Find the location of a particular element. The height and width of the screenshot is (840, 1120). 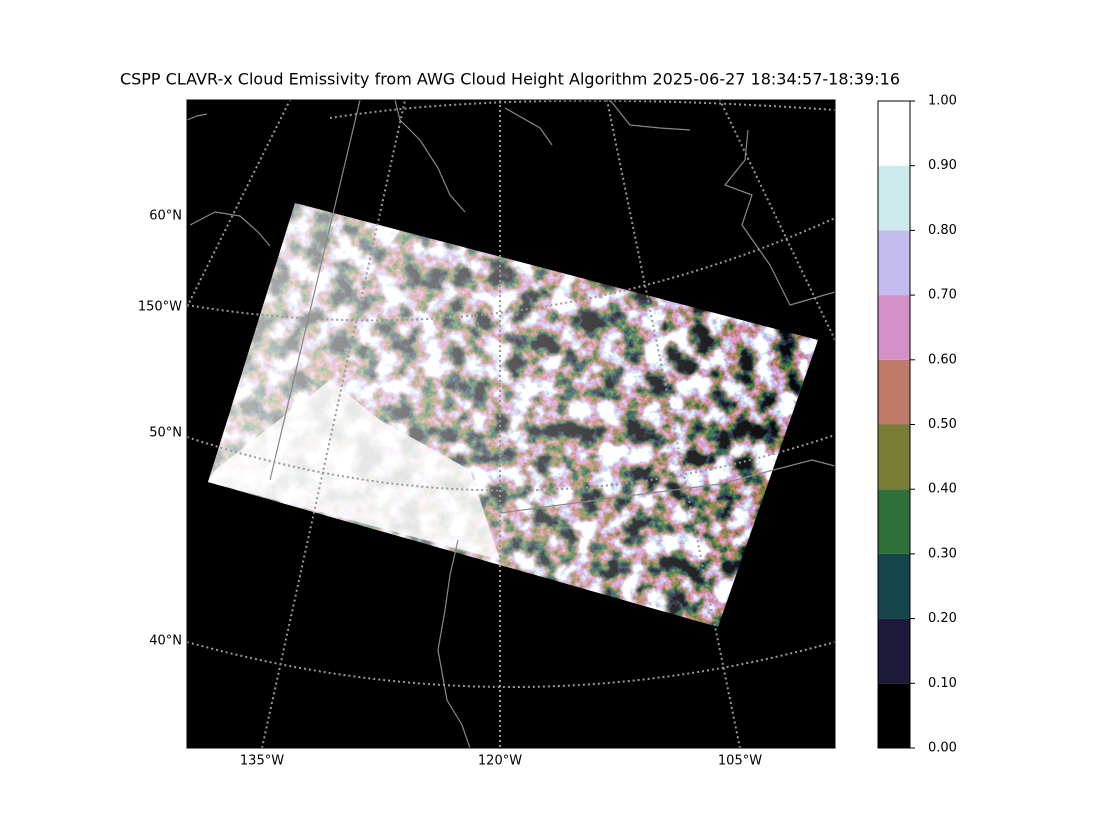

colorbar-tick-label: 0.50 is located at coordinates (942, 424).